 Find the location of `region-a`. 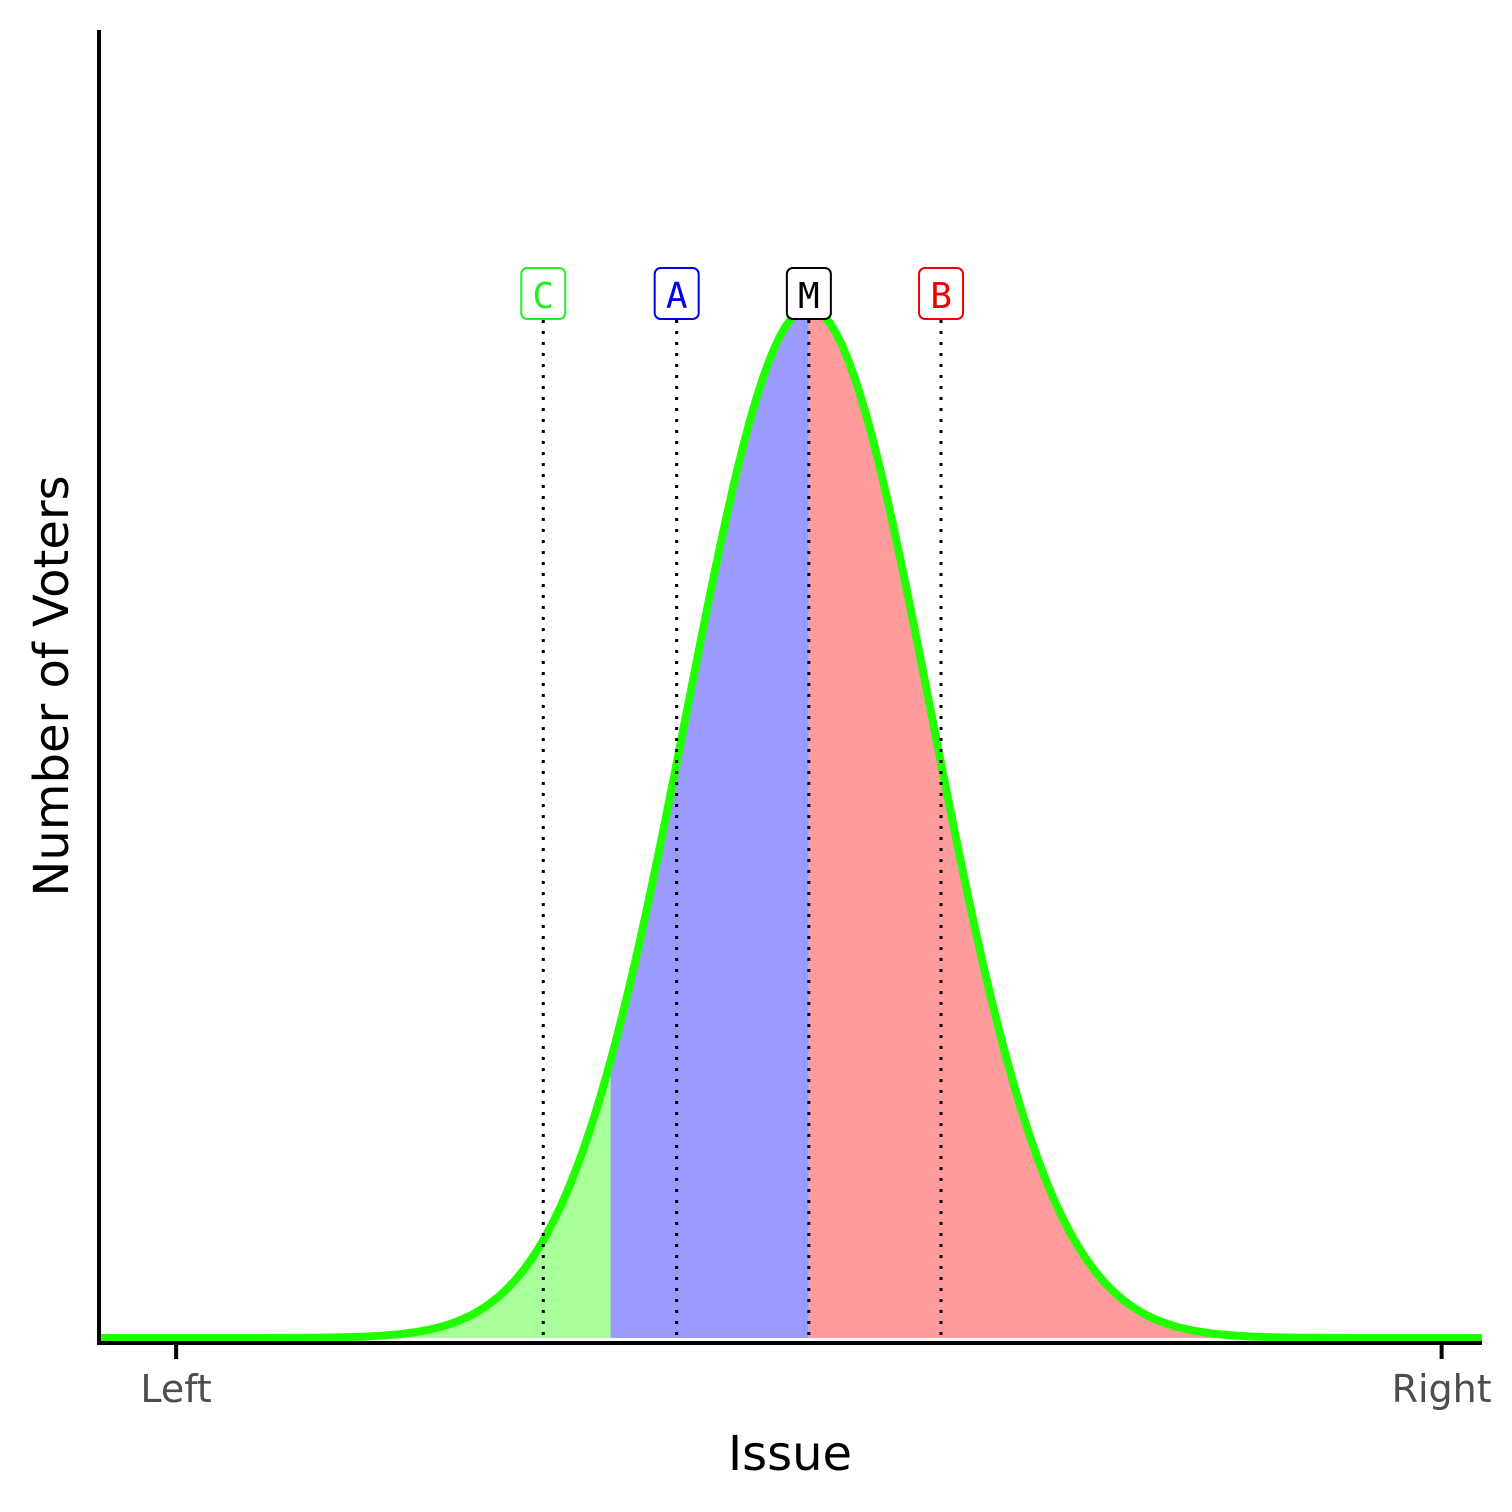

region-a is located at coordinates (709, 823).